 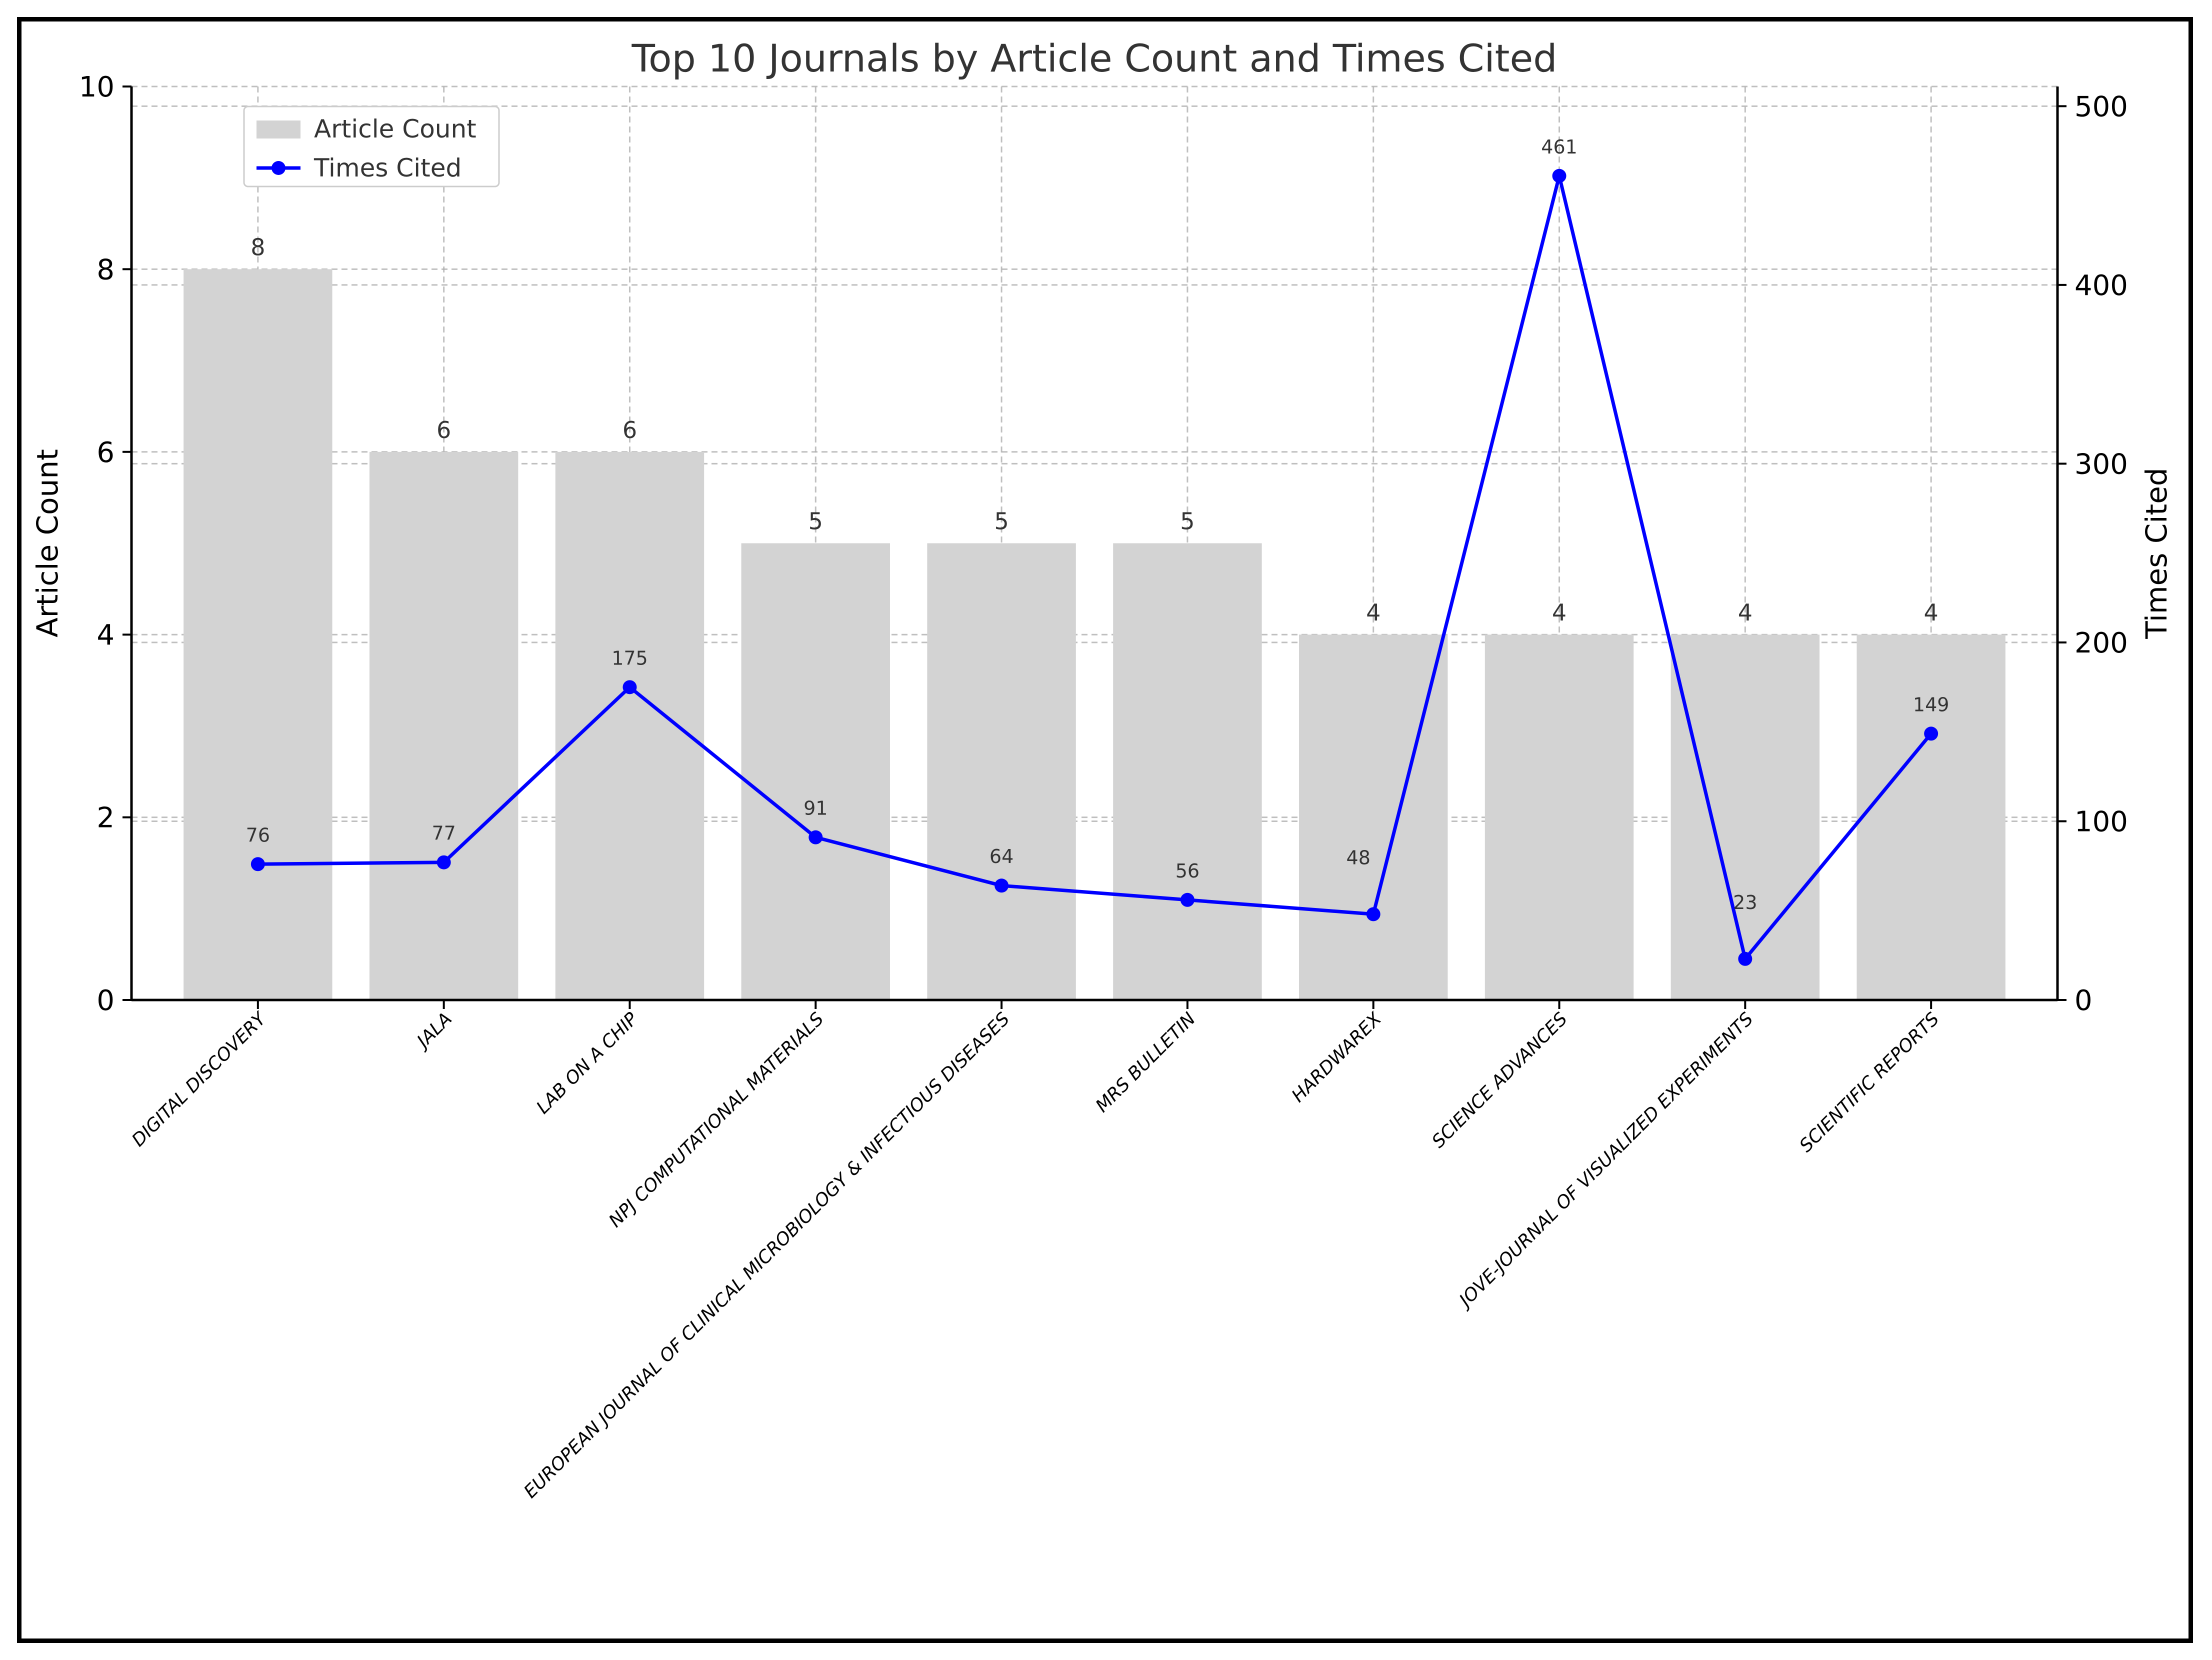 I want to click on y-tick-label: 10, so click(x=96, y=87).